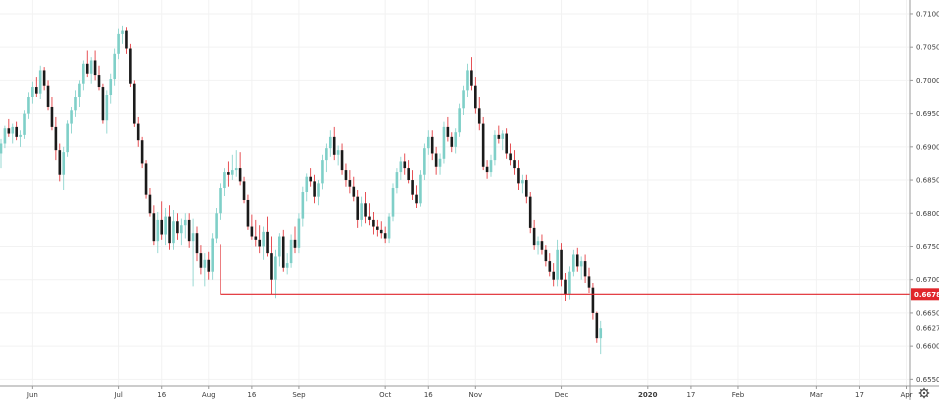 This screenshot has height=400, width=939. I want to click on gear-hub, so click(924, 393).